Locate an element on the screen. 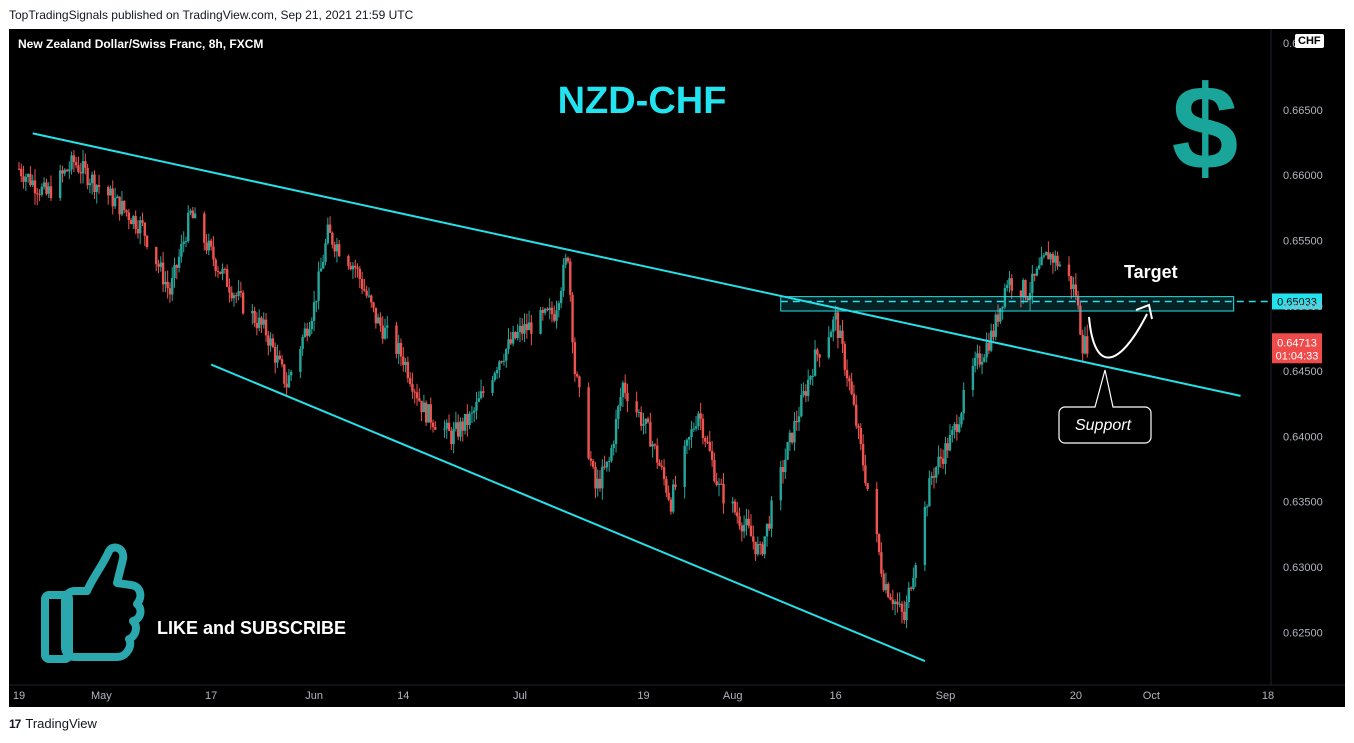 The image size is (1354, 743). y-tick-label: 0.64500 is located at coordinates (1303, 372).